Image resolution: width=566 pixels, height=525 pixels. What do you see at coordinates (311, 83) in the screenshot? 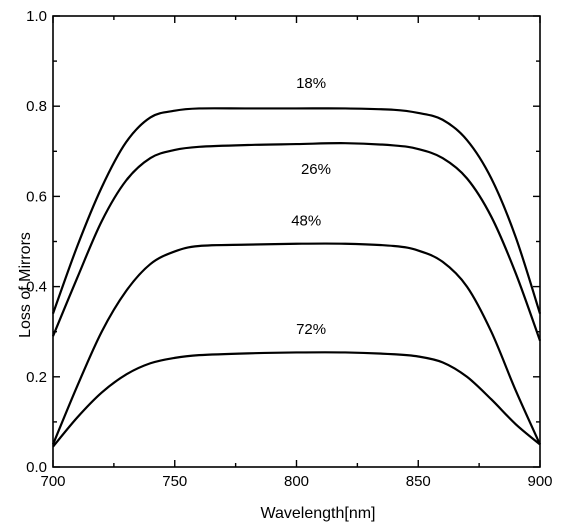
I see `series-label: 18%` at bounding box center [311, 83].